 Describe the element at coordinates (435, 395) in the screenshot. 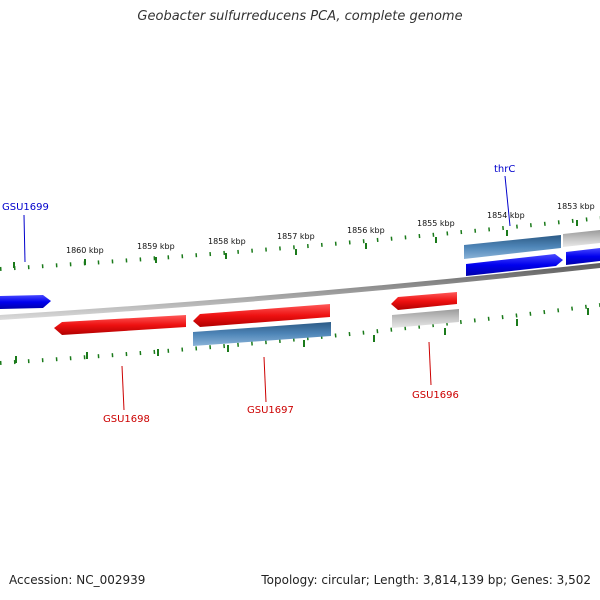

I see `gene-label-gsu1696: GSU1696` at that location.